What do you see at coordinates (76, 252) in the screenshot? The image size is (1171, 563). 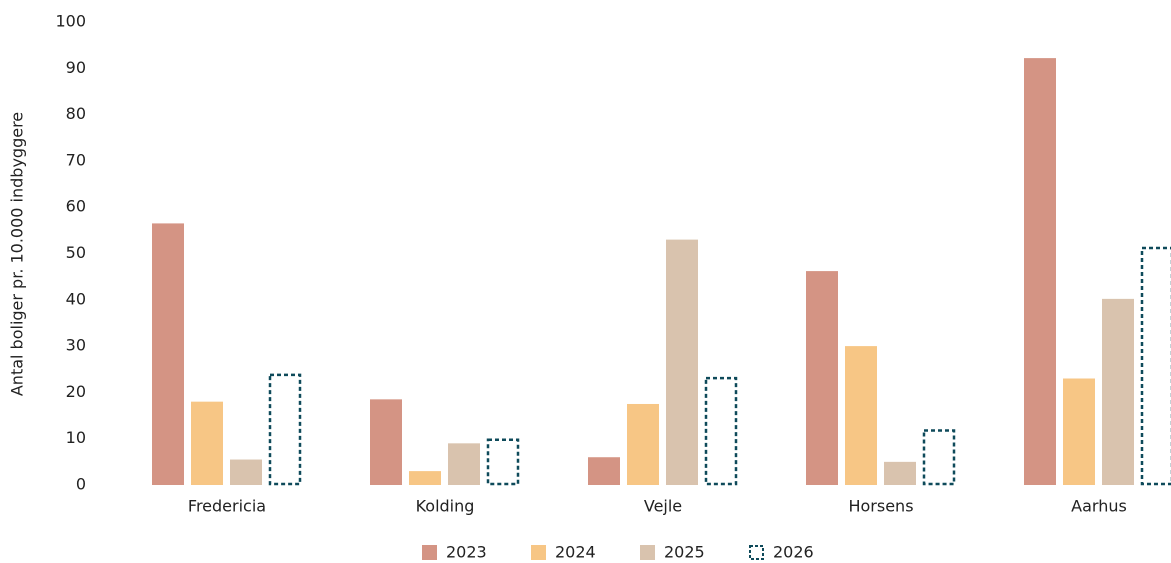 I see `y-tick-label: 50` at bounding box center [76, 252].